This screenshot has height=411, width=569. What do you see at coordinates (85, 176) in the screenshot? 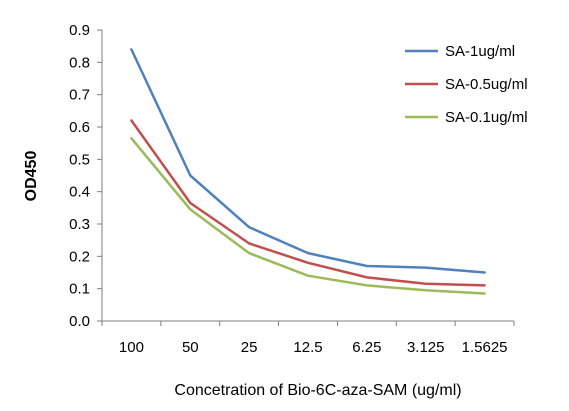
I see `y-axis-ticks: 0.0 0.1 0.2 0.3 0.4 0.5 0.6 0.7 0.8 0.9` at bounding box center [85, 176].